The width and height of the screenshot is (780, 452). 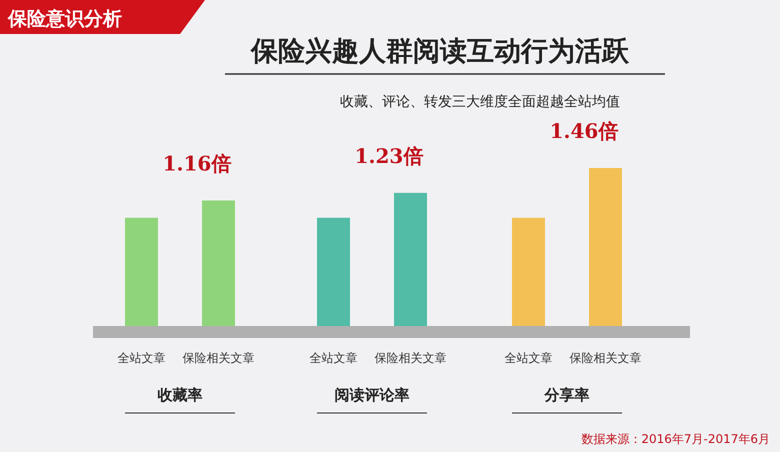 What do you see at coordinates (64, 19) in the screenshot?
I see `text: 保险意识分析` at bounding box center [64, 19].